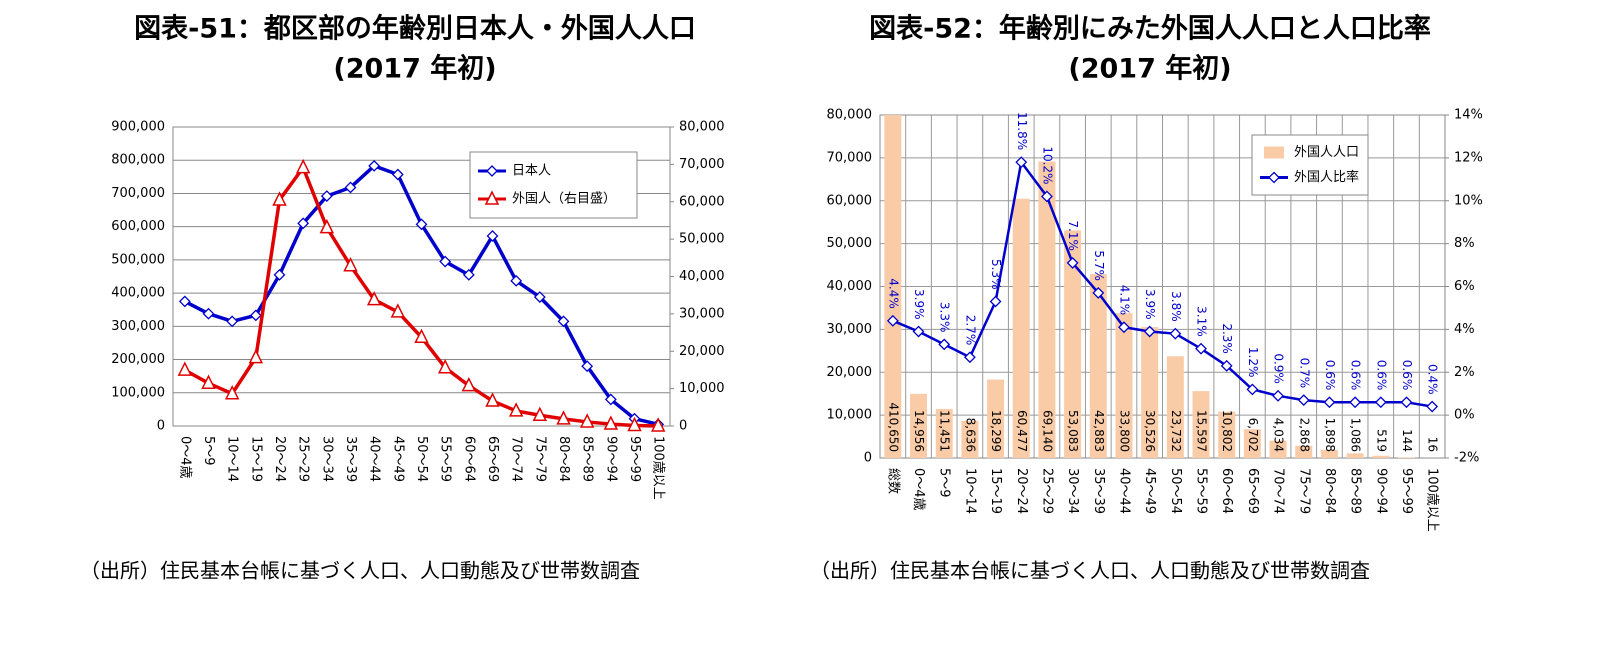  Describe the element at coordinates (138, 326) in the screenshot. I see `y-tick-label: 300,000` at that location.